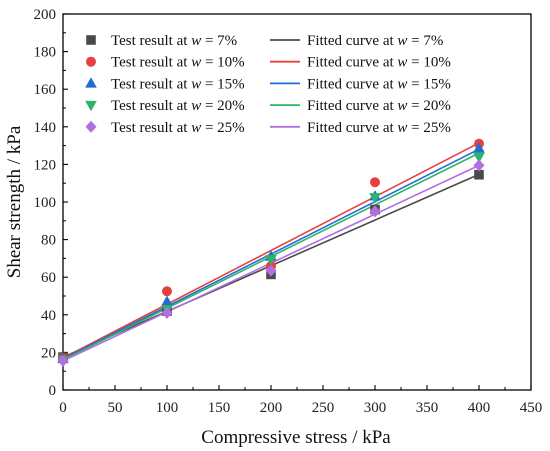 This screenshot has width=550, height=451. Describe the element at coordinates (375, 41) in the screenshot. I see `legend-fit-label-w7: Fitted curve at w = 7%` at that location.